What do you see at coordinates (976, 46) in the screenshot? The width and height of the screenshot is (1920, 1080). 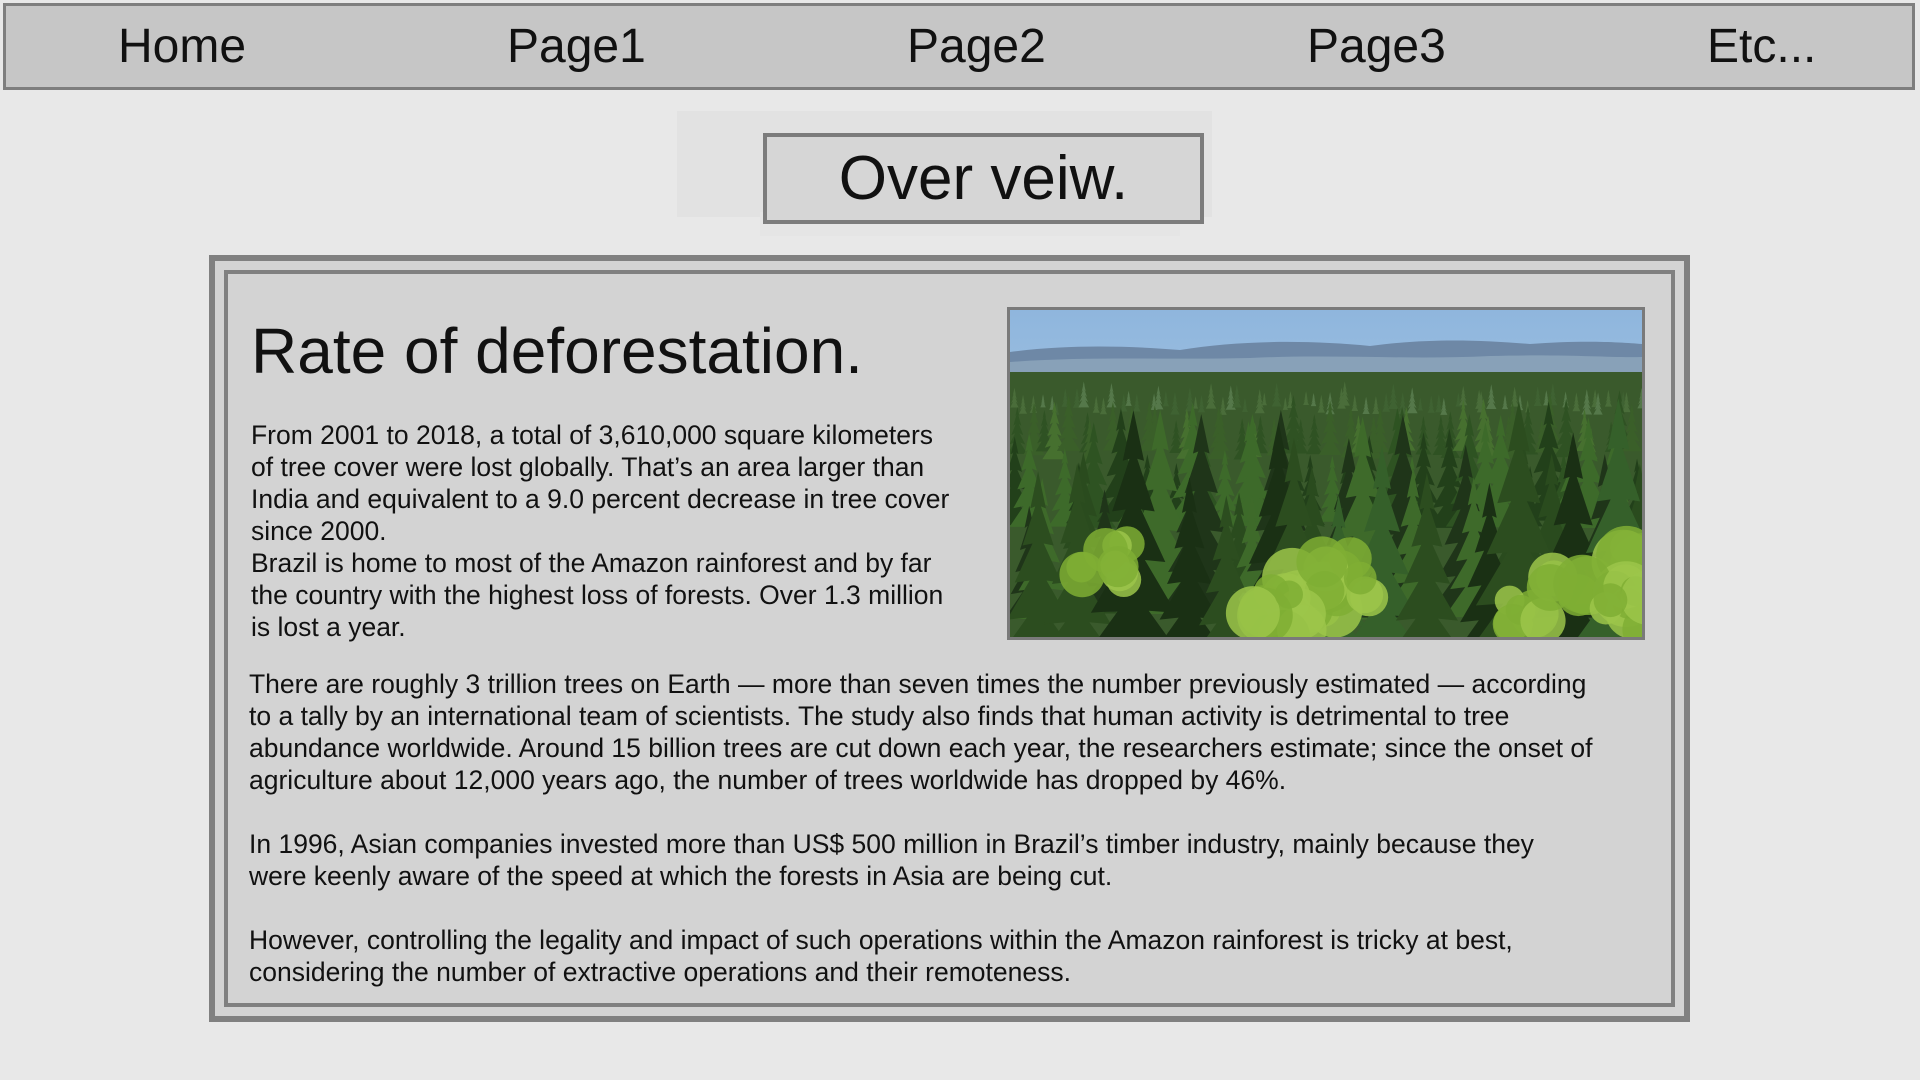 I see `nav-item-page2: Page2` at bounding box center [976, 46].